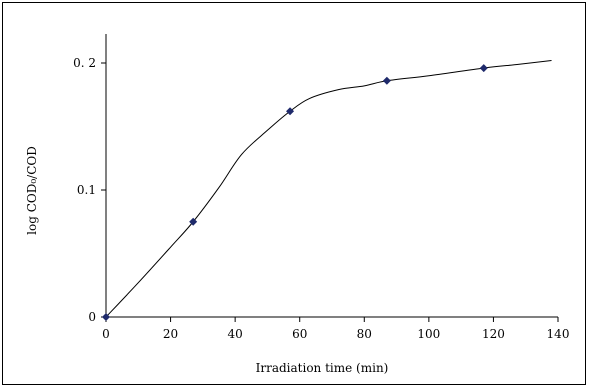  What do you see at coordinates (92, 317) in the screenshot?
I see `y-tick-label: 0` at bounding box center [92, 317].